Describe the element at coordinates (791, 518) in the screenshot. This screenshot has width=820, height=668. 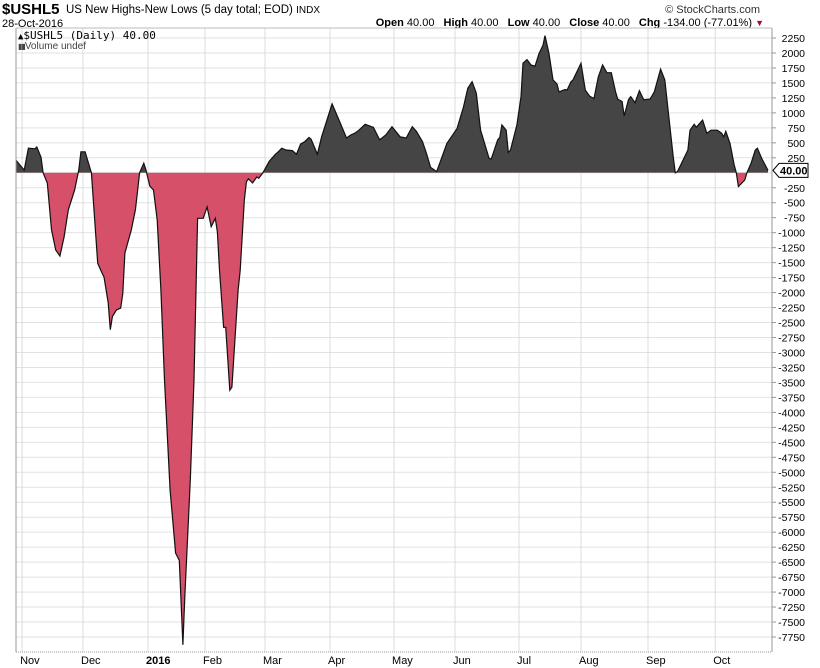
I see `y-tick-label: -5750` at that location.